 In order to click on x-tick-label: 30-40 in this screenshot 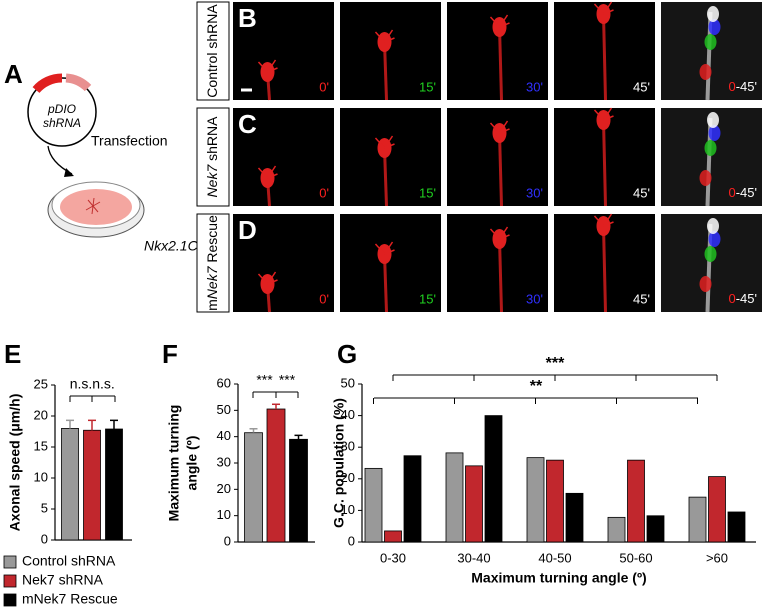, I will do `click(473, 557)`.